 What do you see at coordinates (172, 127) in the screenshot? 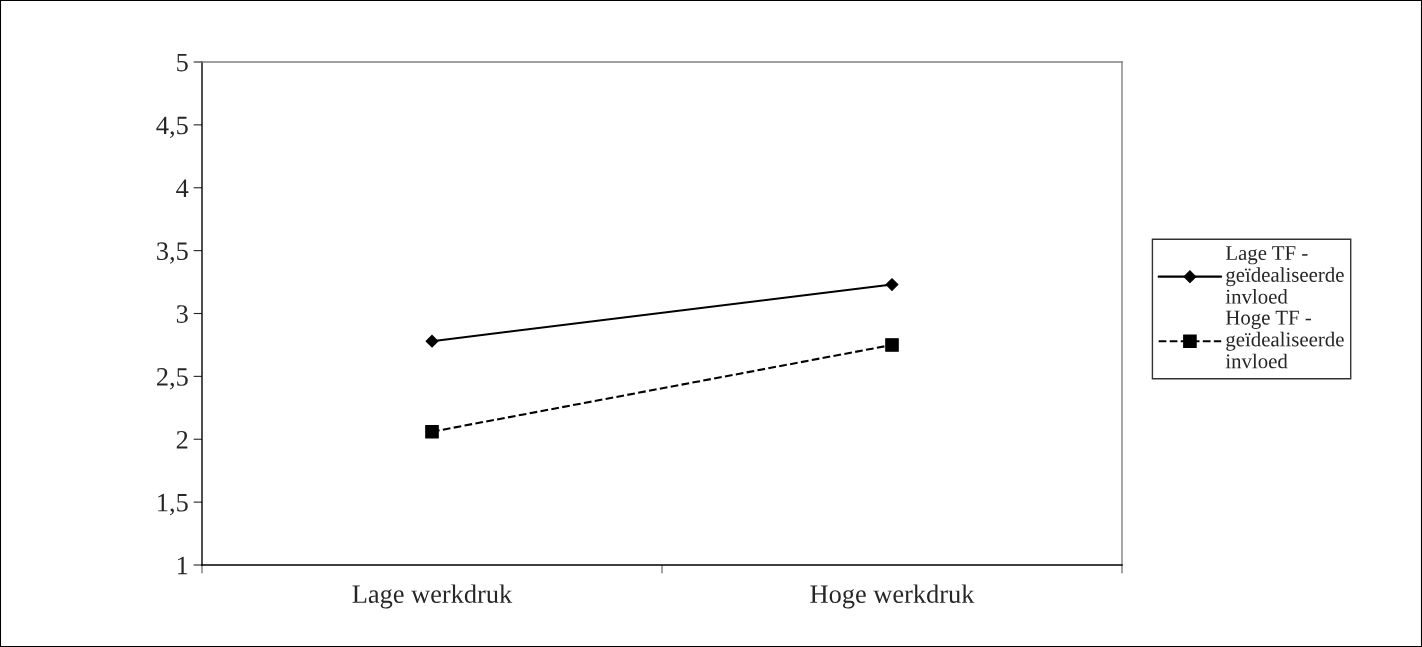
I see `y-tick-label: 4,5` at bounding box center [172, 127].